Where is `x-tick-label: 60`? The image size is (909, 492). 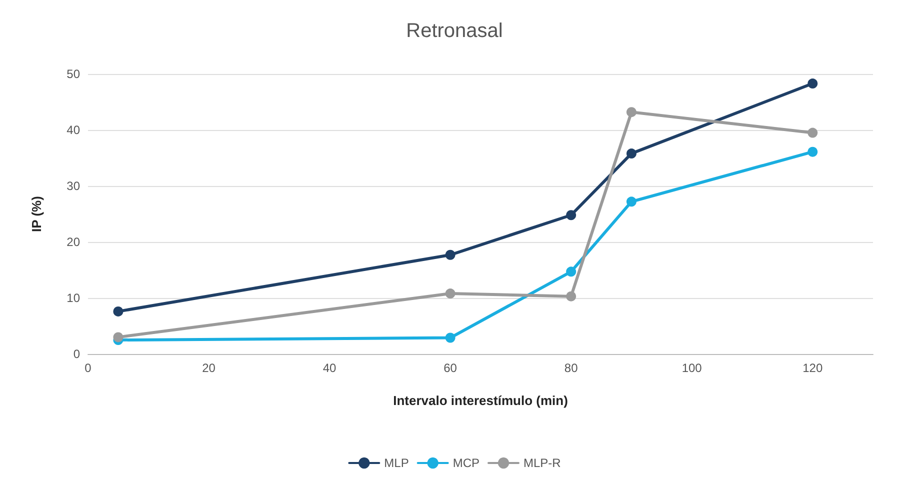
x-tick-label: 60 is located at coordinates (451, 368).